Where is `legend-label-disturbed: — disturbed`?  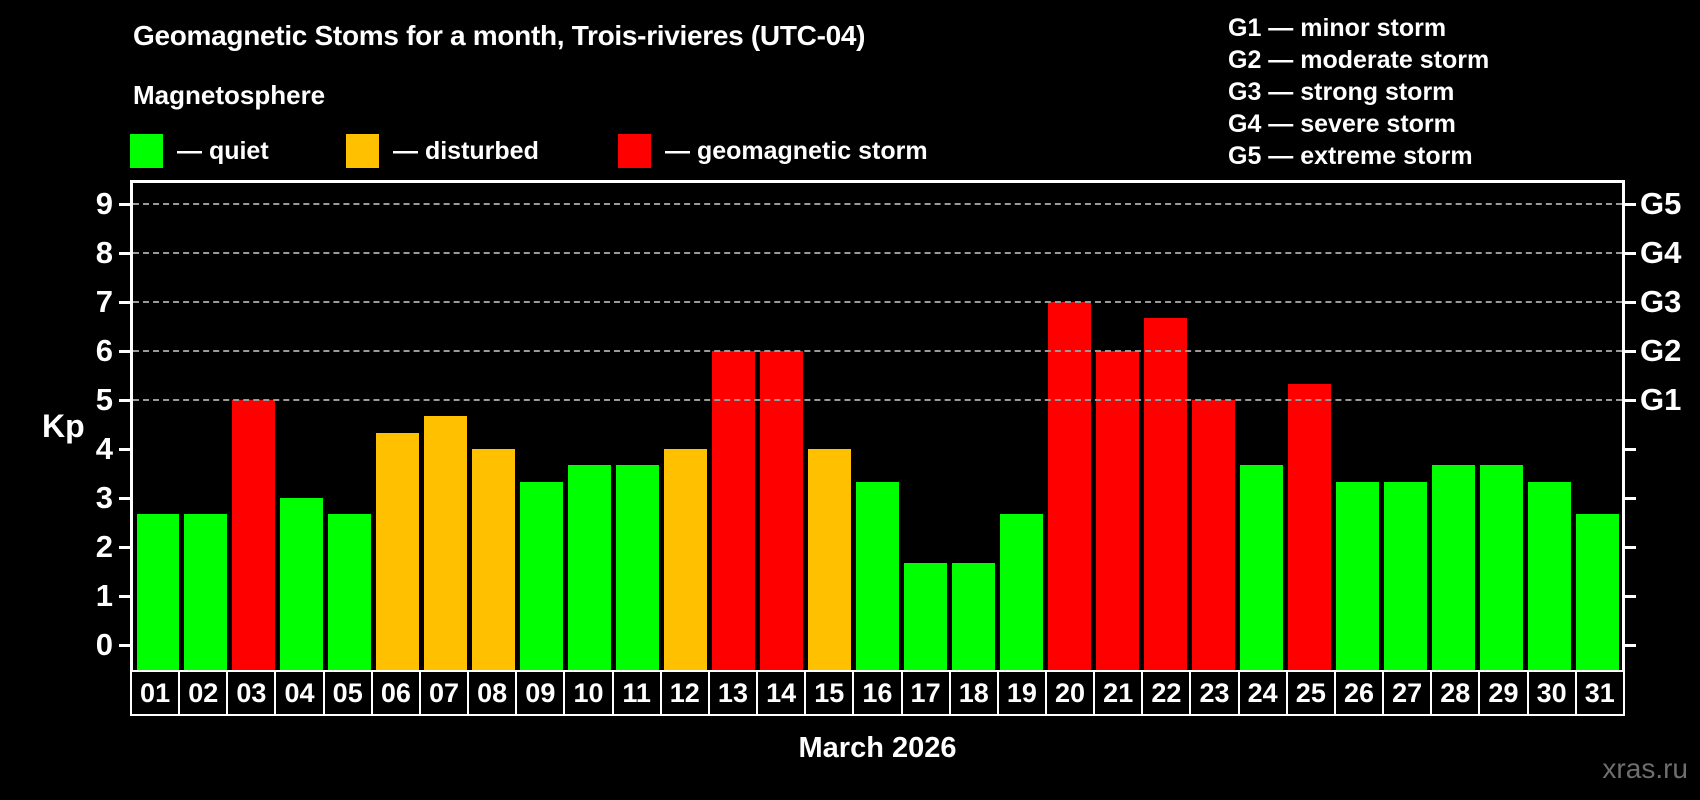 legend-label-disturbed: — disturbed is located at coordinates (466, 150).